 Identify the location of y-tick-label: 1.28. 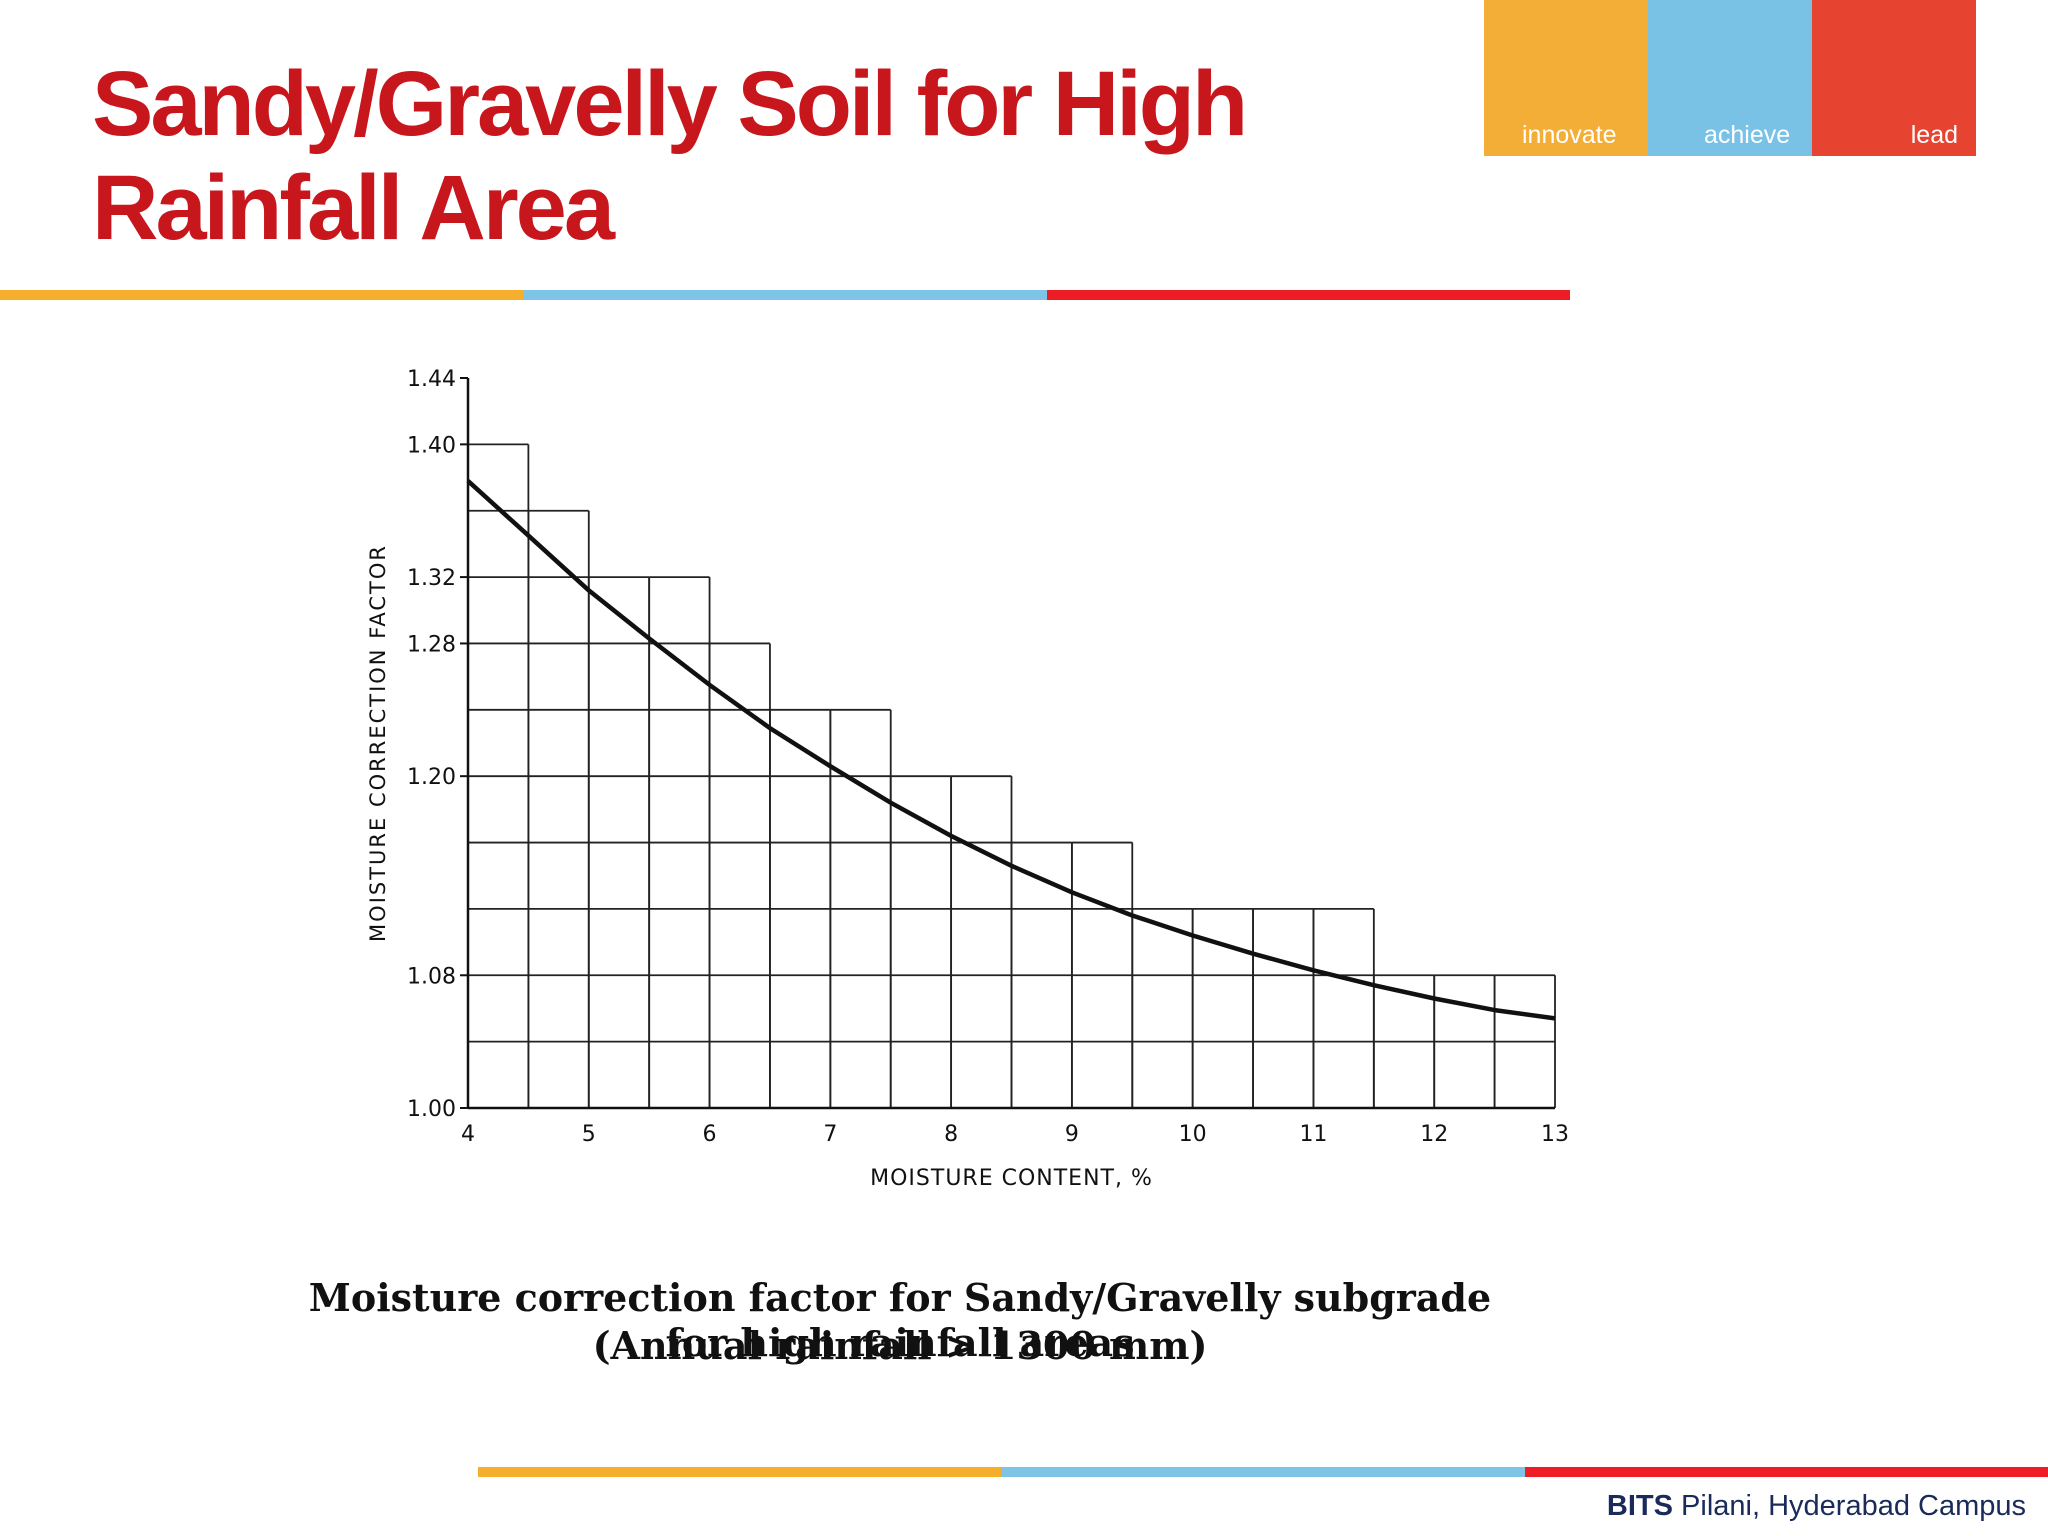
(431, 644).